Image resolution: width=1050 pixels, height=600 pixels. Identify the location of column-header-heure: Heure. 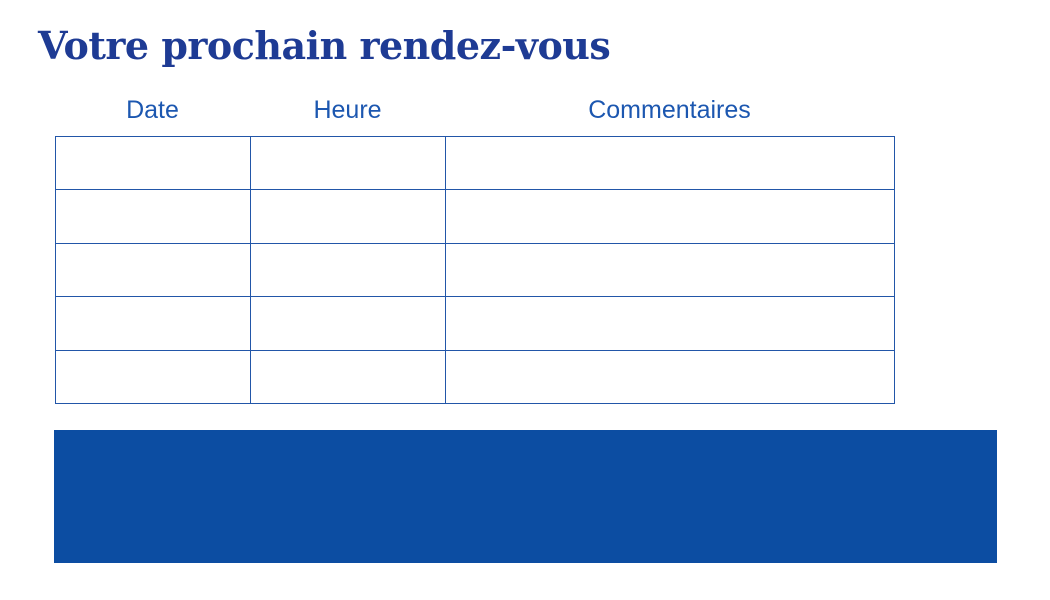
(347, 110).